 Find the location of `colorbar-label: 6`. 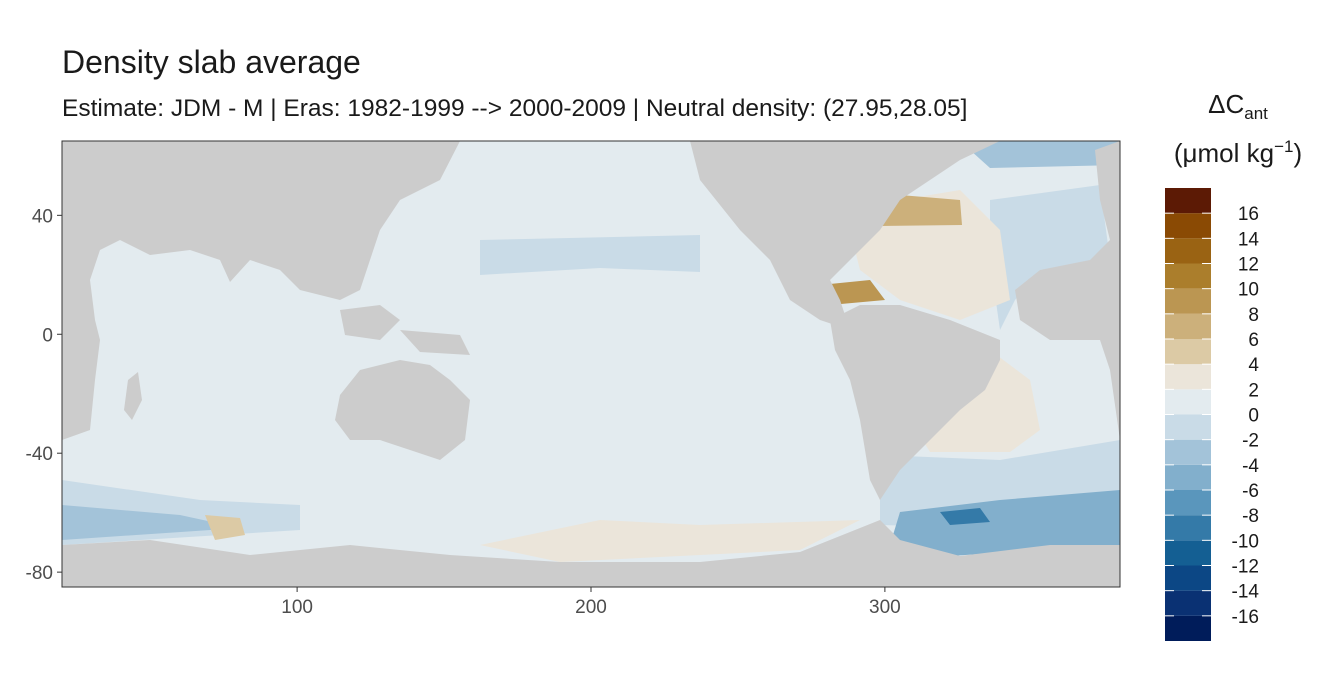

colorbar-label: 6 is located at coordinates (1253, 340).